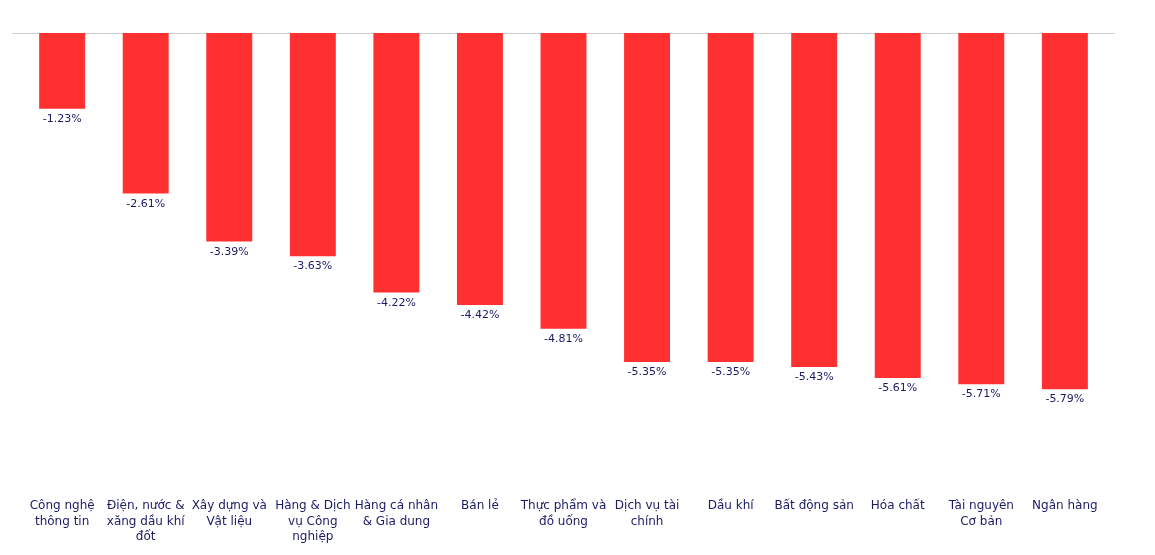 This screenshot has width=1155, height=555. Describe the element at coordinates (563, 338) in the screenshot. I see `data-label: -4.81%` at that location.